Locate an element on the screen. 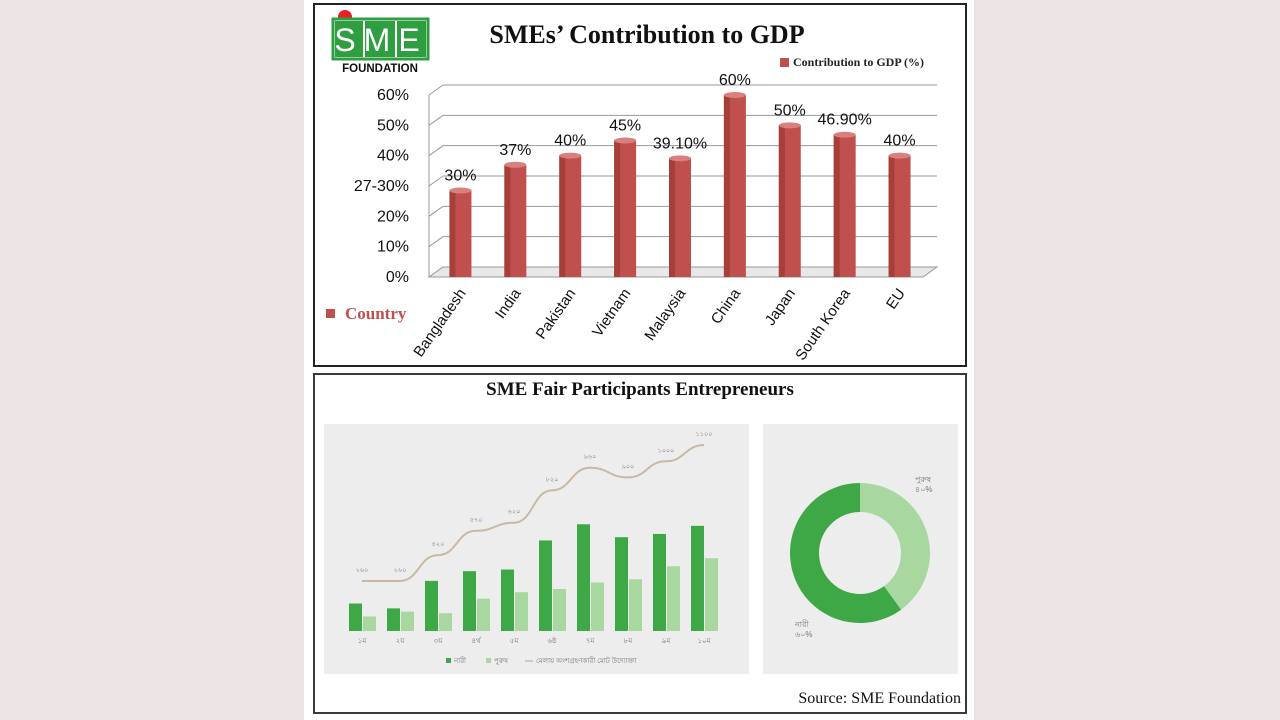  gdp-data-label: 45% is located at coordinates (625, 126).